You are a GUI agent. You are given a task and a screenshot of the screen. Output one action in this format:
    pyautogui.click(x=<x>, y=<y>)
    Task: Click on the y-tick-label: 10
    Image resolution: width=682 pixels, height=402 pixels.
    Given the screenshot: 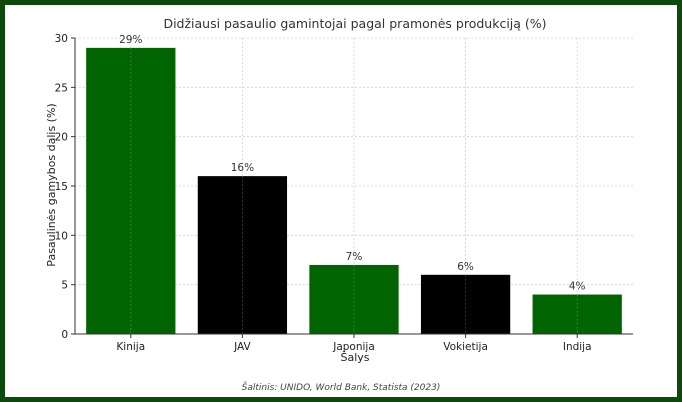 What is the action you would take?
    pyautogui.click(x=61, y=236)
    